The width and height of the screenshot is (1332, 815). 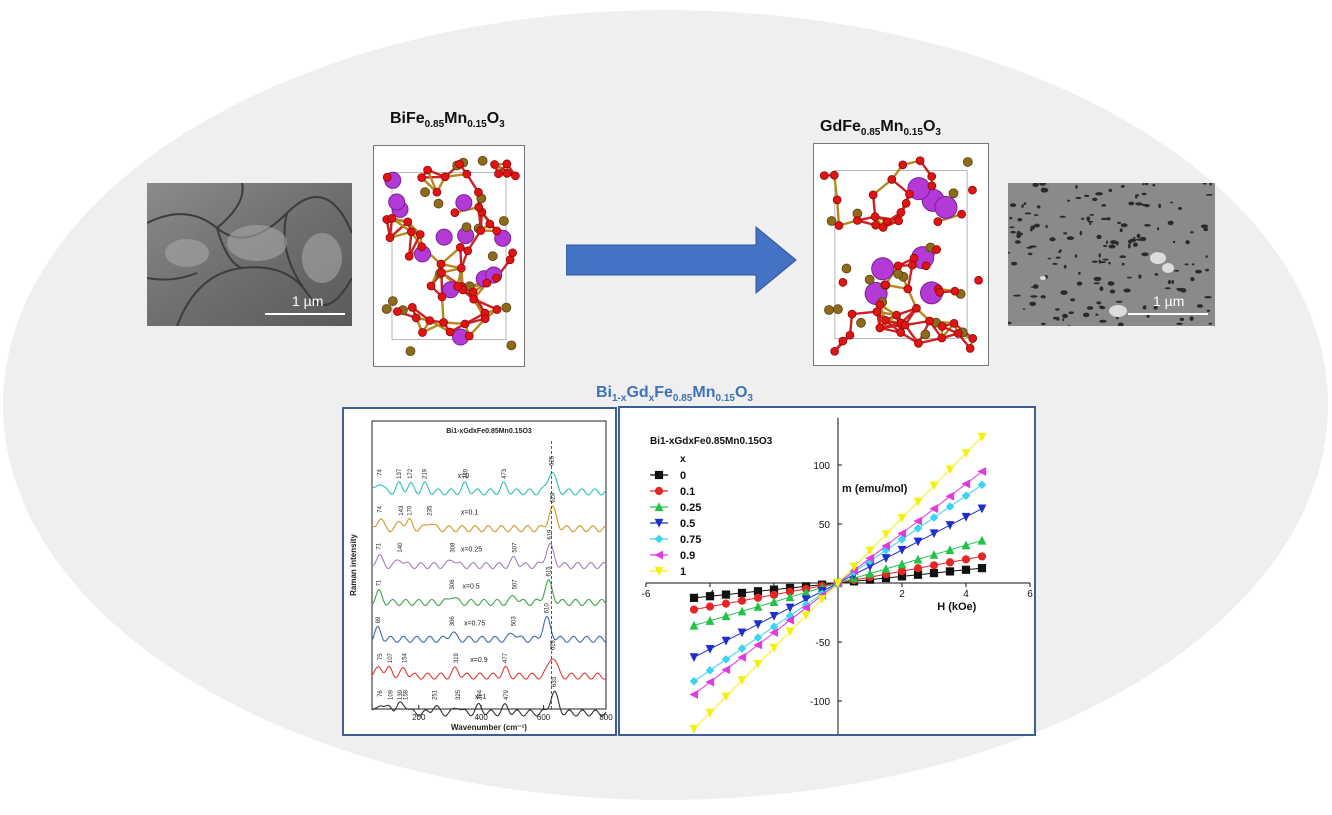 I want to click on mag-y-tick-label: 50, so click(x=825, y=525).